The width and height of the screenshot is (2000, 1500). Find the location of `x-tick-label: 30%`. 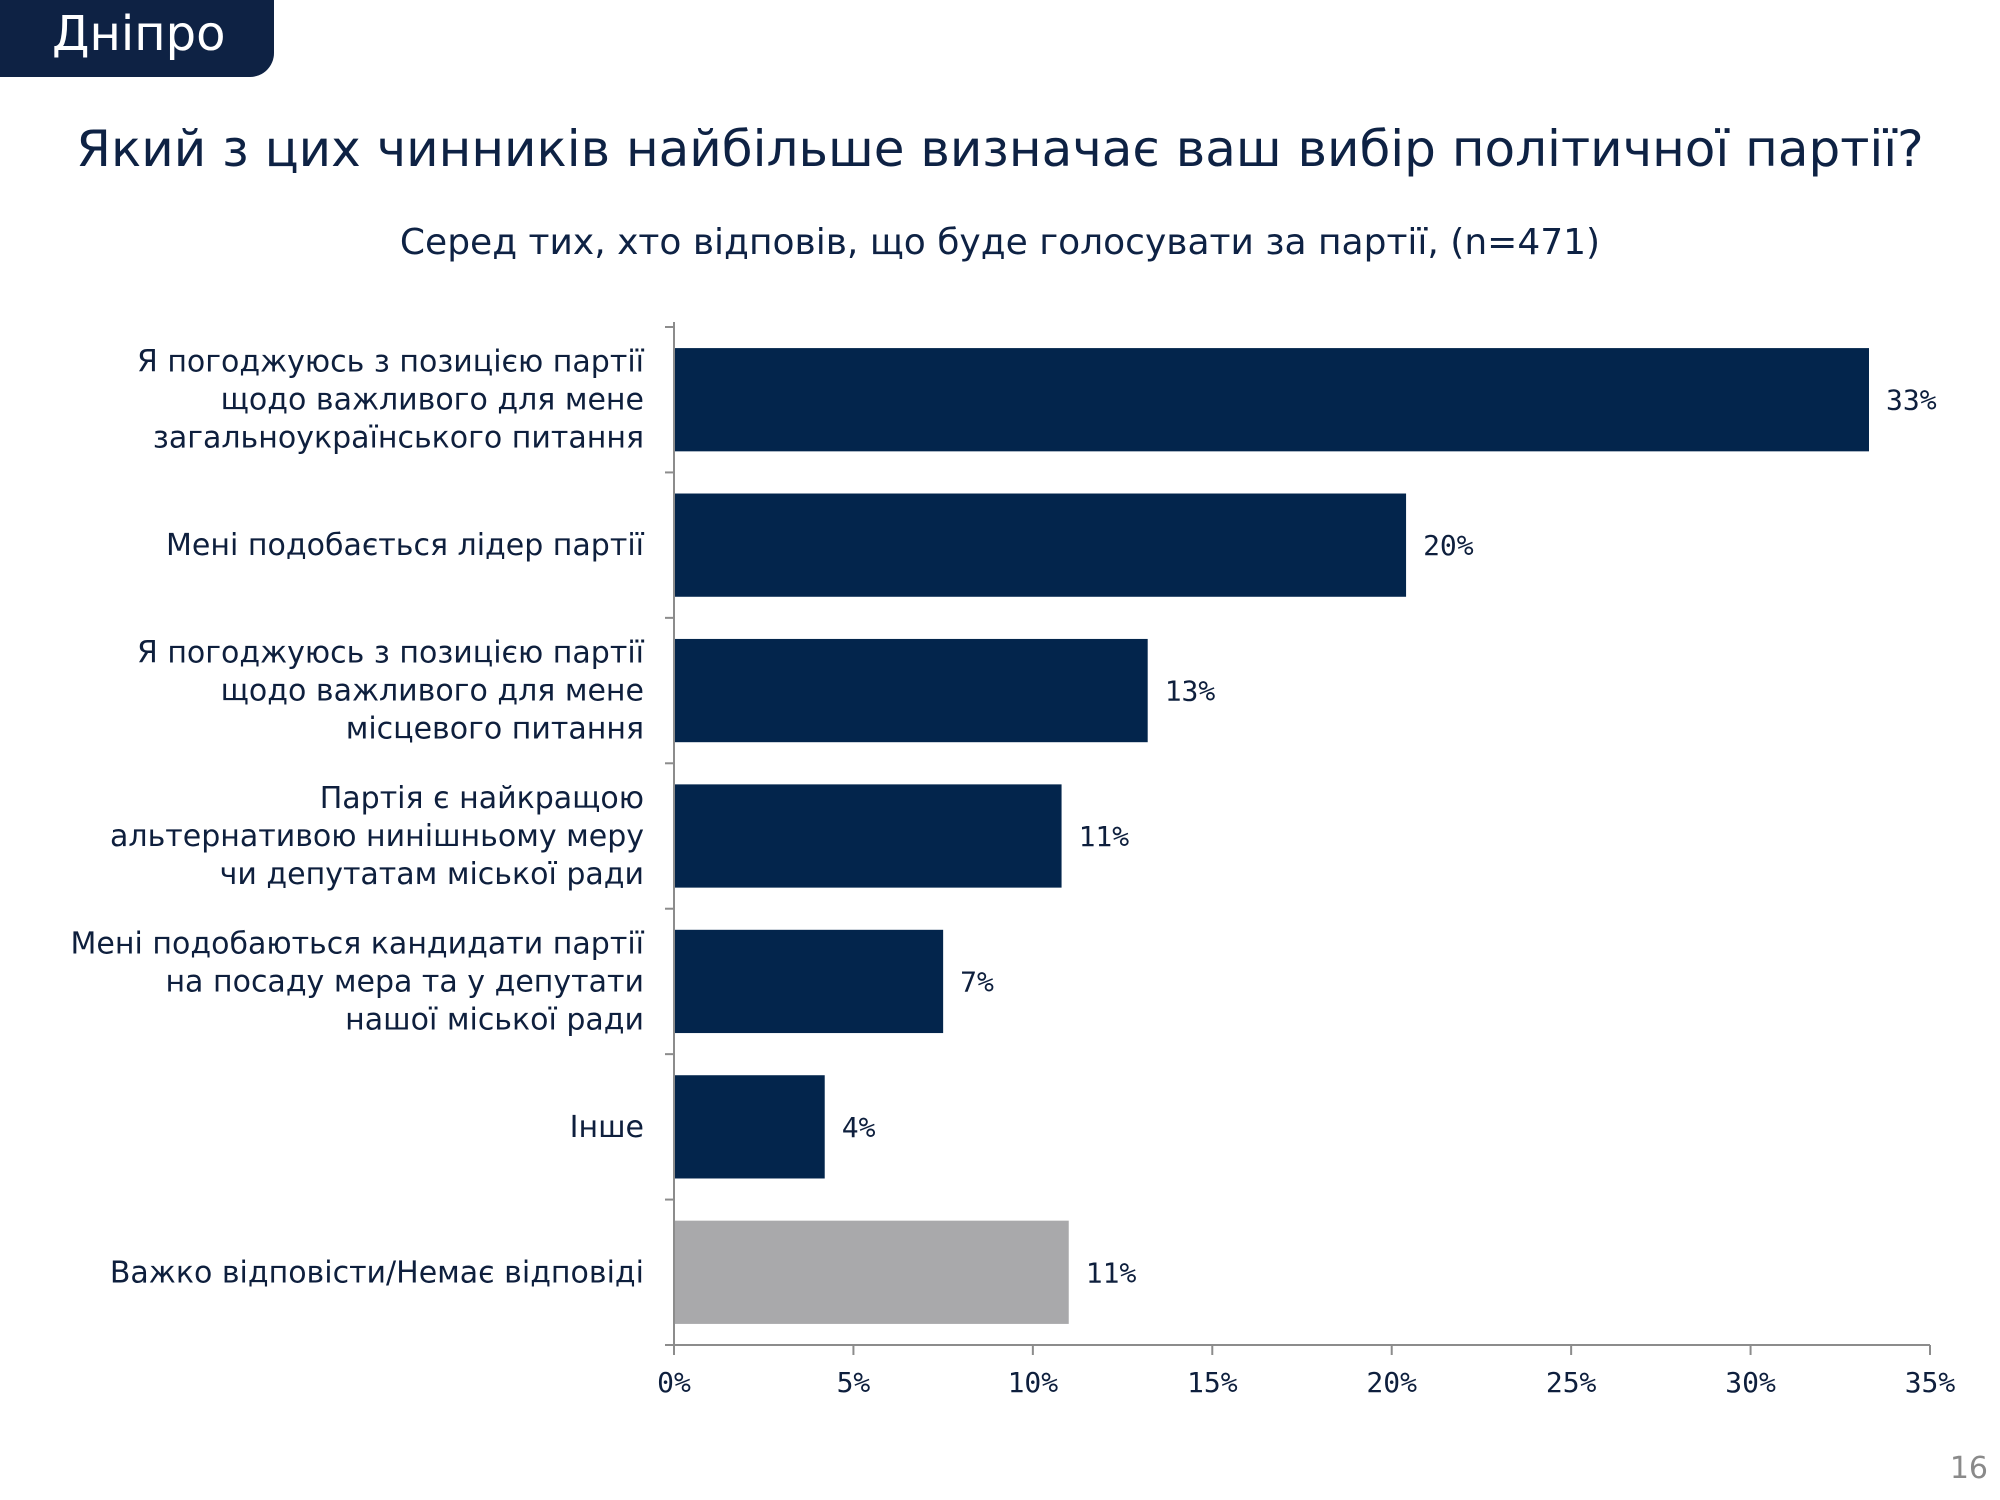

x-tick-label: 30% is located at coordinates (1750, 1382).